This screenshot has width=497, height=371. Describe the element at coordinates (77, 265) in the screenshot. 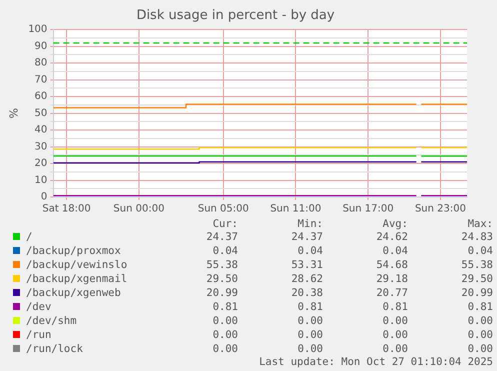

I see `legend-label: /backup/vewinslo` at that location.